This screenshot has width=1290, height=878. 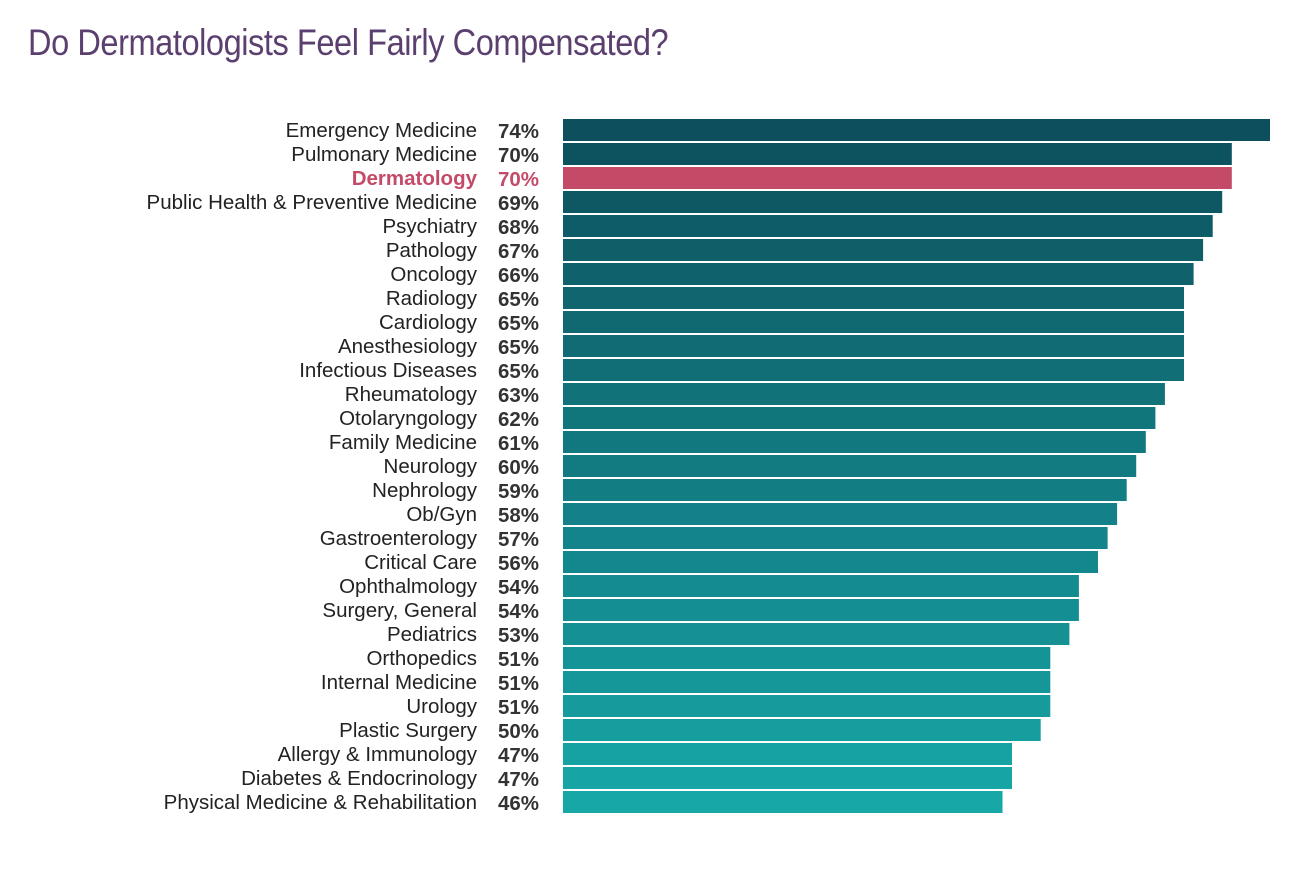 I want to click on value-label-pulmonary-medicine: 70%, so click(x=518, y=155).